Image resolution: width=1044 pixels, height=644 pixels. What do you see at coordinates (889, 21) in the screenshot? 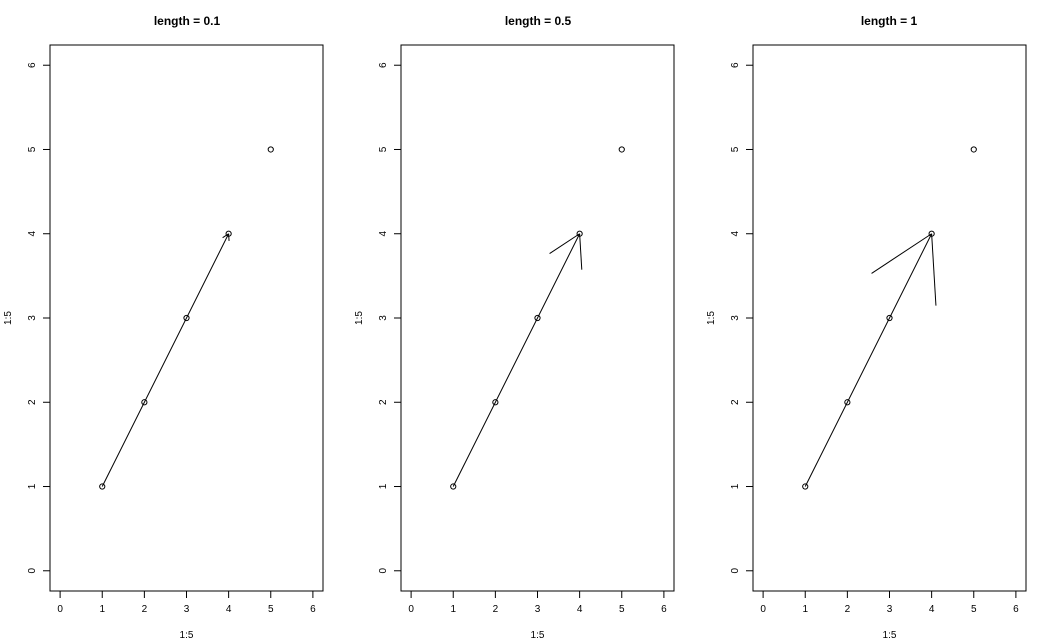
I see `panel-title: length = 1` at bounding box center [889, 21].